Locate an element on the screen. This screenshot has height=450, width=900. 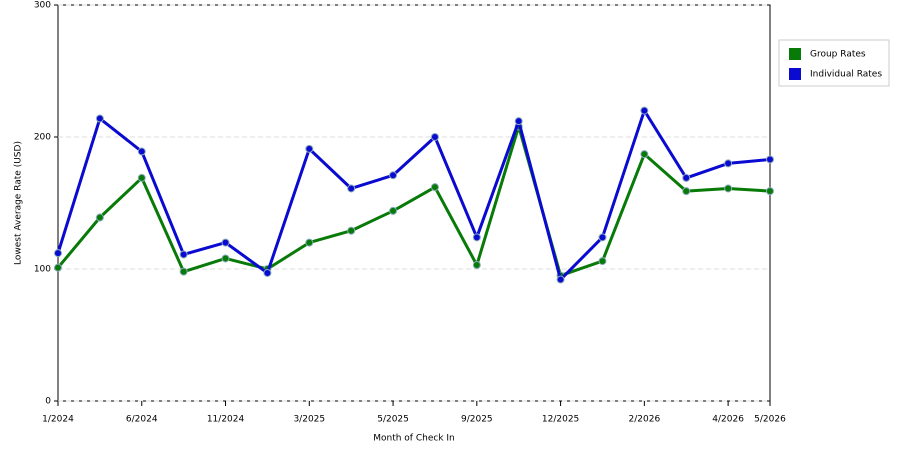
x-tick-label: 2/2026 is located at coordinates (645, 420).